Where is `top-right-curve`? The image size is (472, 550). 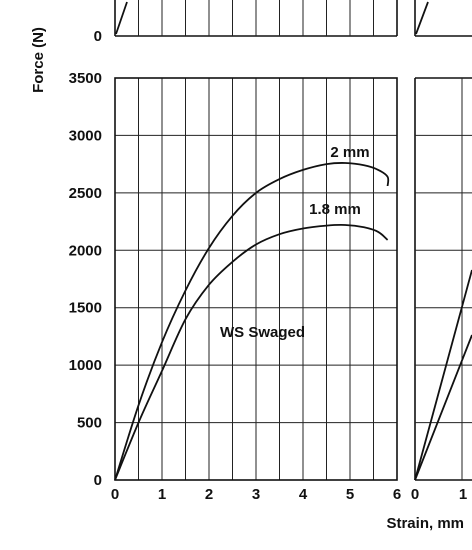 top-right-curve is located at coordinates (422, 18).